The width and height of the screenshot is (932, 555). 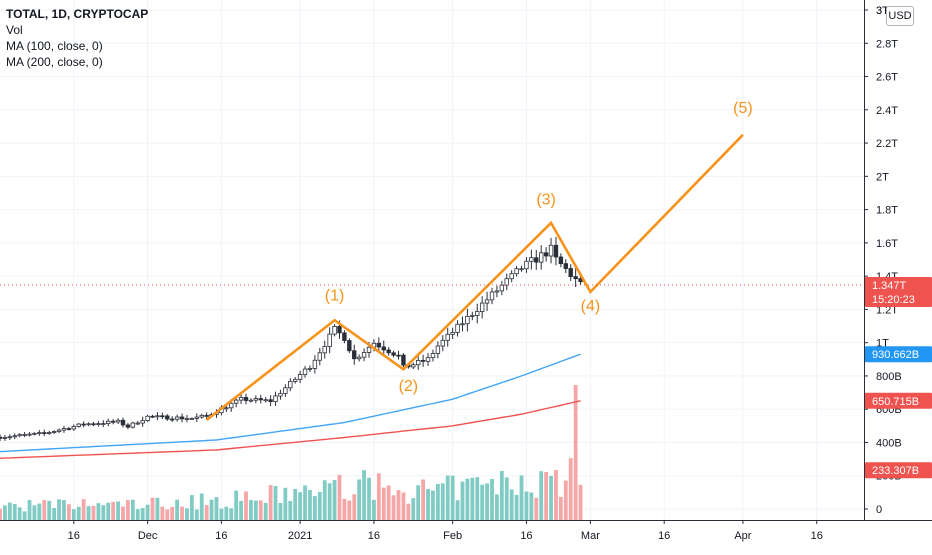 What do you see at coordinates (290, 429) in the screenshot?
I see `ma200-line` at bounding box center [290, 429].